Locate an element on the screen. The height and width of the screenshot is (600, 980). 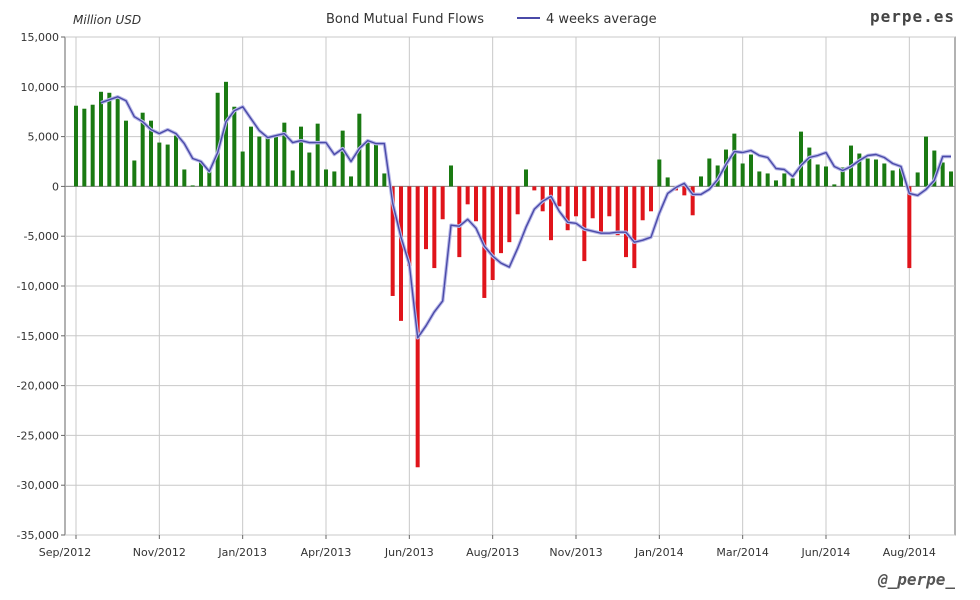
y-axis-label: Million USD is located at coordinates (107, 20).